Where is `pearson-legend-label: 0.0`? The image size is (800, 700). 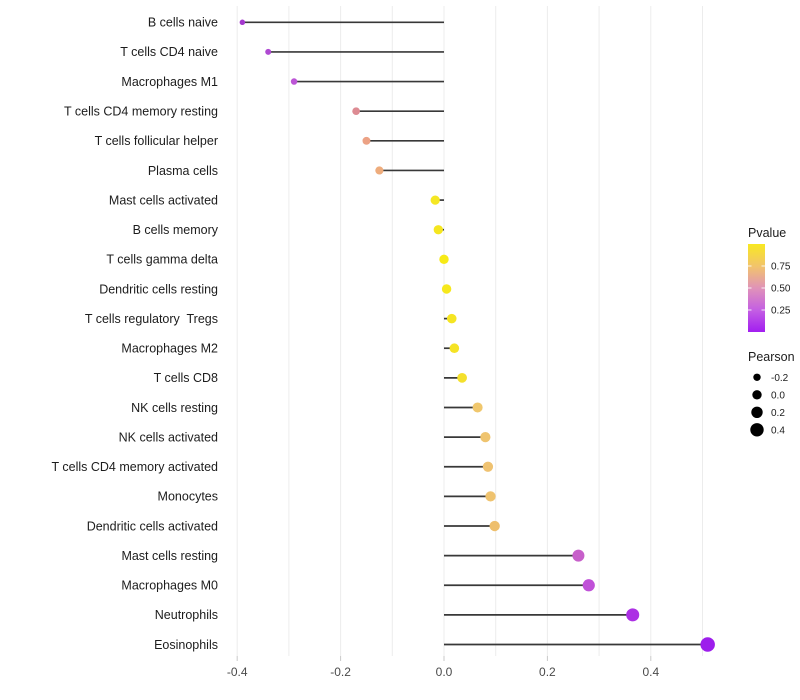 pearson-legend-label: 0.0 is located at coordinates (778, 395).